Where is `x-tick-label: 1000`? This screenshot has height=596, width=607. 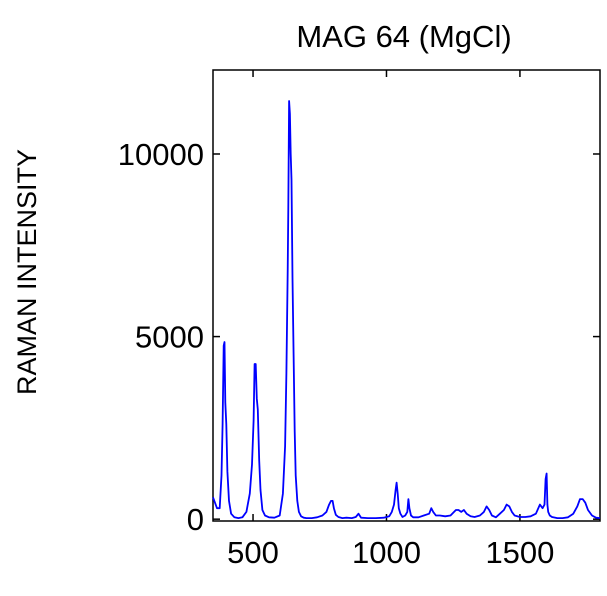 x-tick-label: 1000 is located at coordinates (386, 552).